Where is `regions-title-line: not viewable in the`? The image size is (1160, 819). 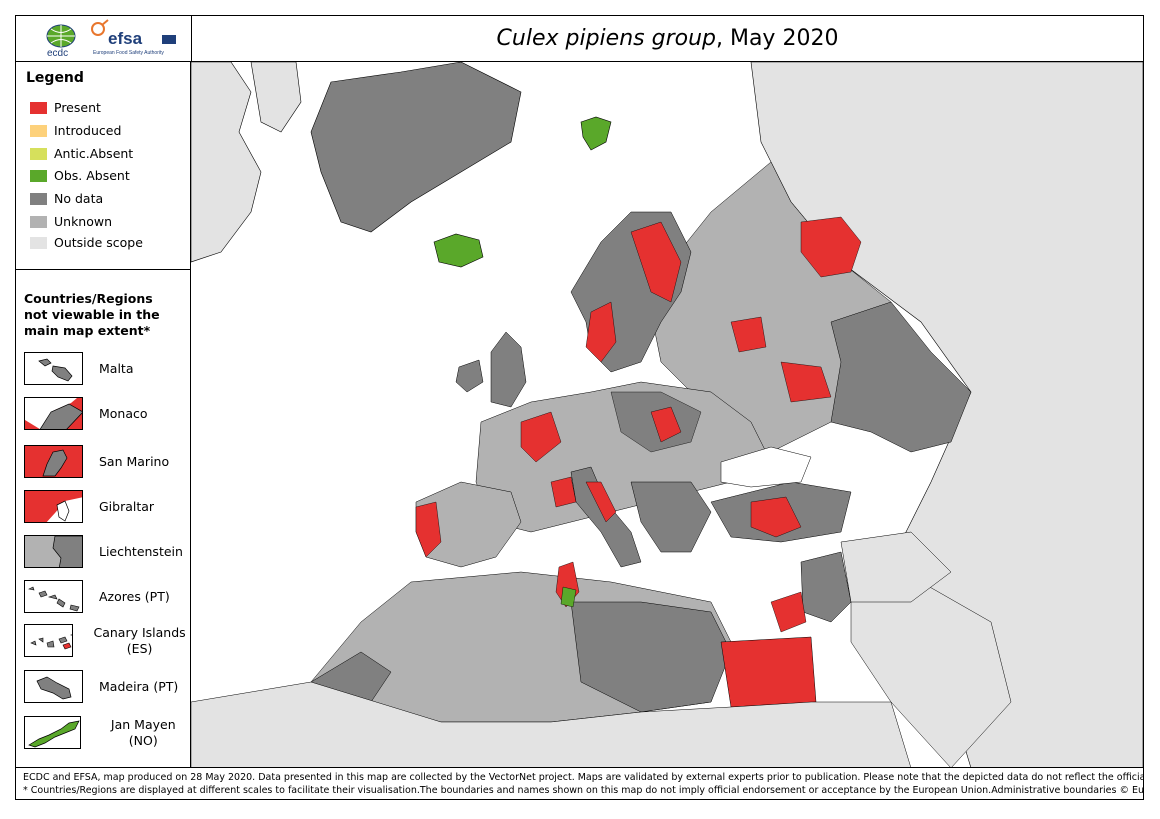 regions-title-line: not viewable in the is located at coordinates (92, 314).